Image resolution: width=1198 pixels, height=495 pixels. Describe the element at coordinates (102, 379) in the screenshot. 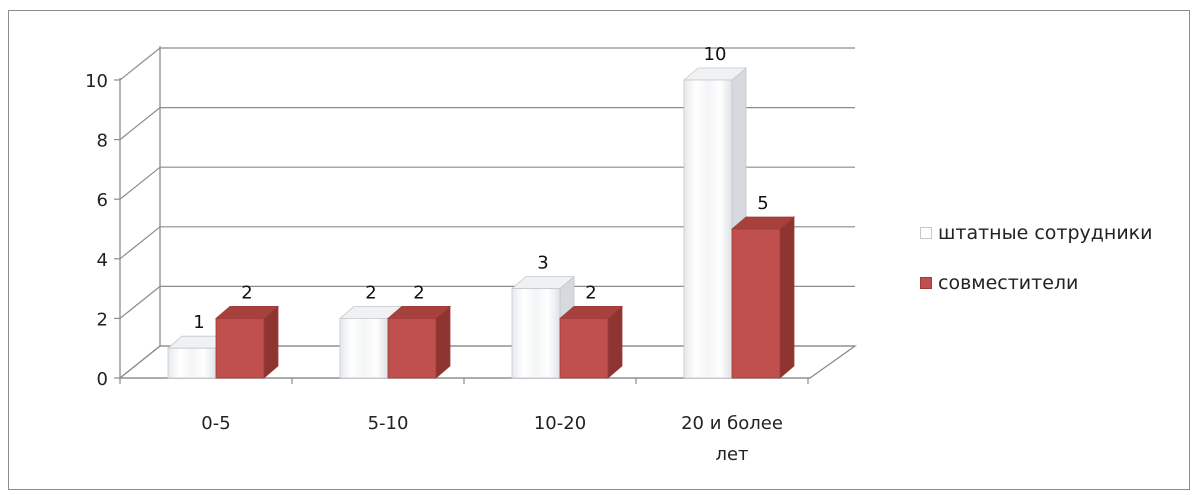

I see `y-tick-label: 0` at that location.